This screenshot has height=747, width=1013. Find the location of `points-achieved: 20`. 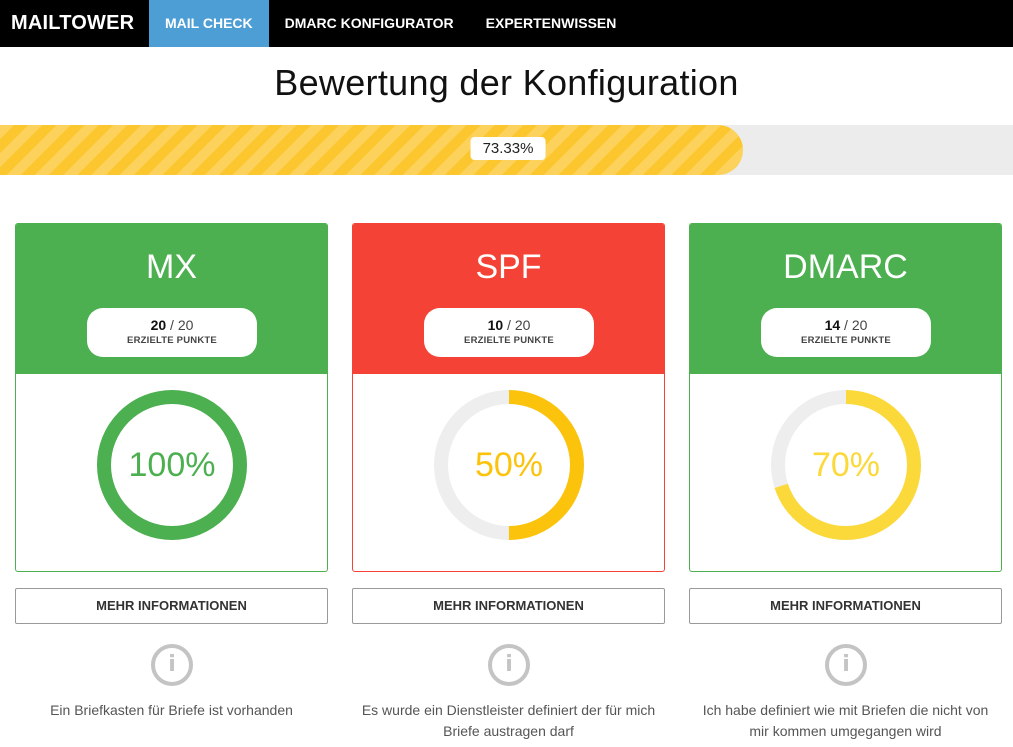

points-achieved: 20 is located at coordinates (158, 325).